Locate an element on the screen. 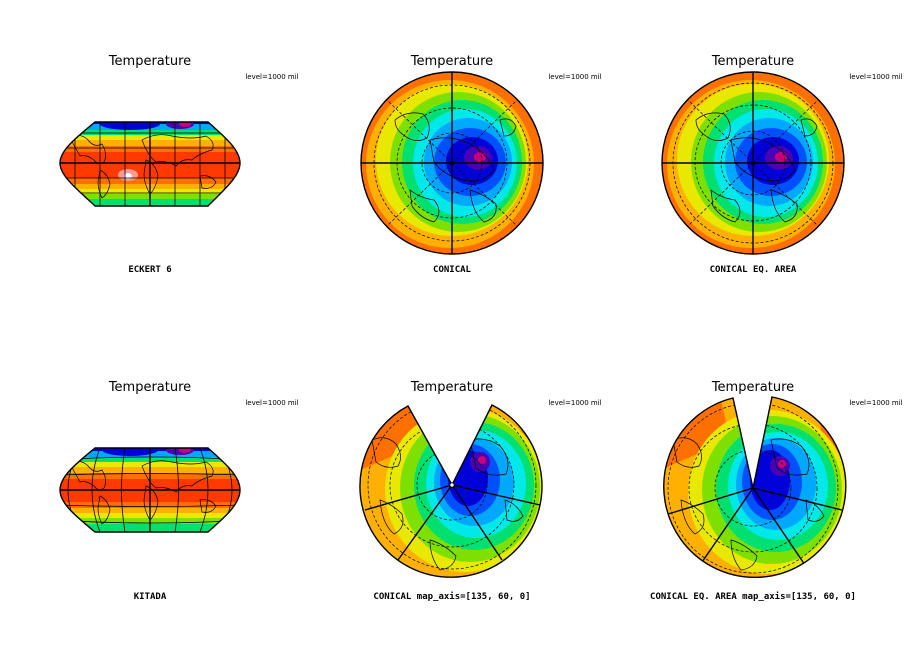 The image size is (904, 654). projection-caption: KITADA is located at coordinates (150, 597).